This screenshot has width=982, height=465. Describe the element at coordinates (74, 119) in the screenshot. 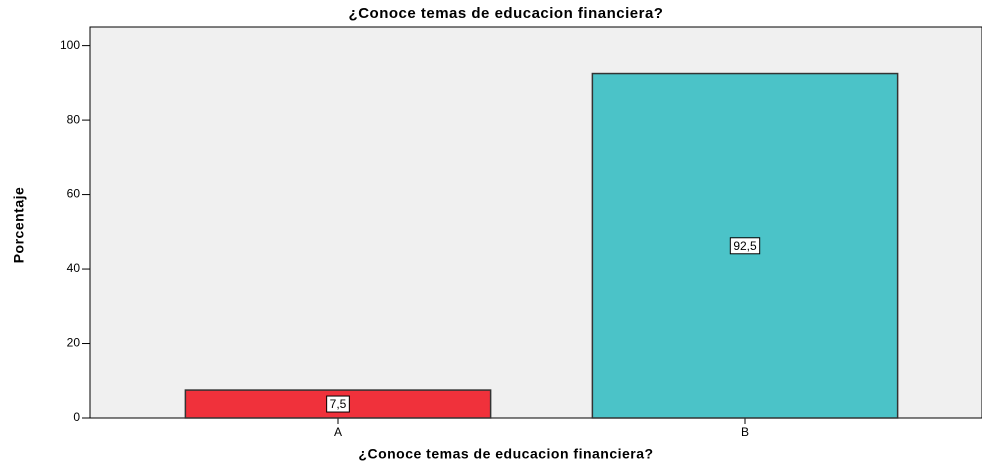

I see `y-tick-label: 80` at that location.